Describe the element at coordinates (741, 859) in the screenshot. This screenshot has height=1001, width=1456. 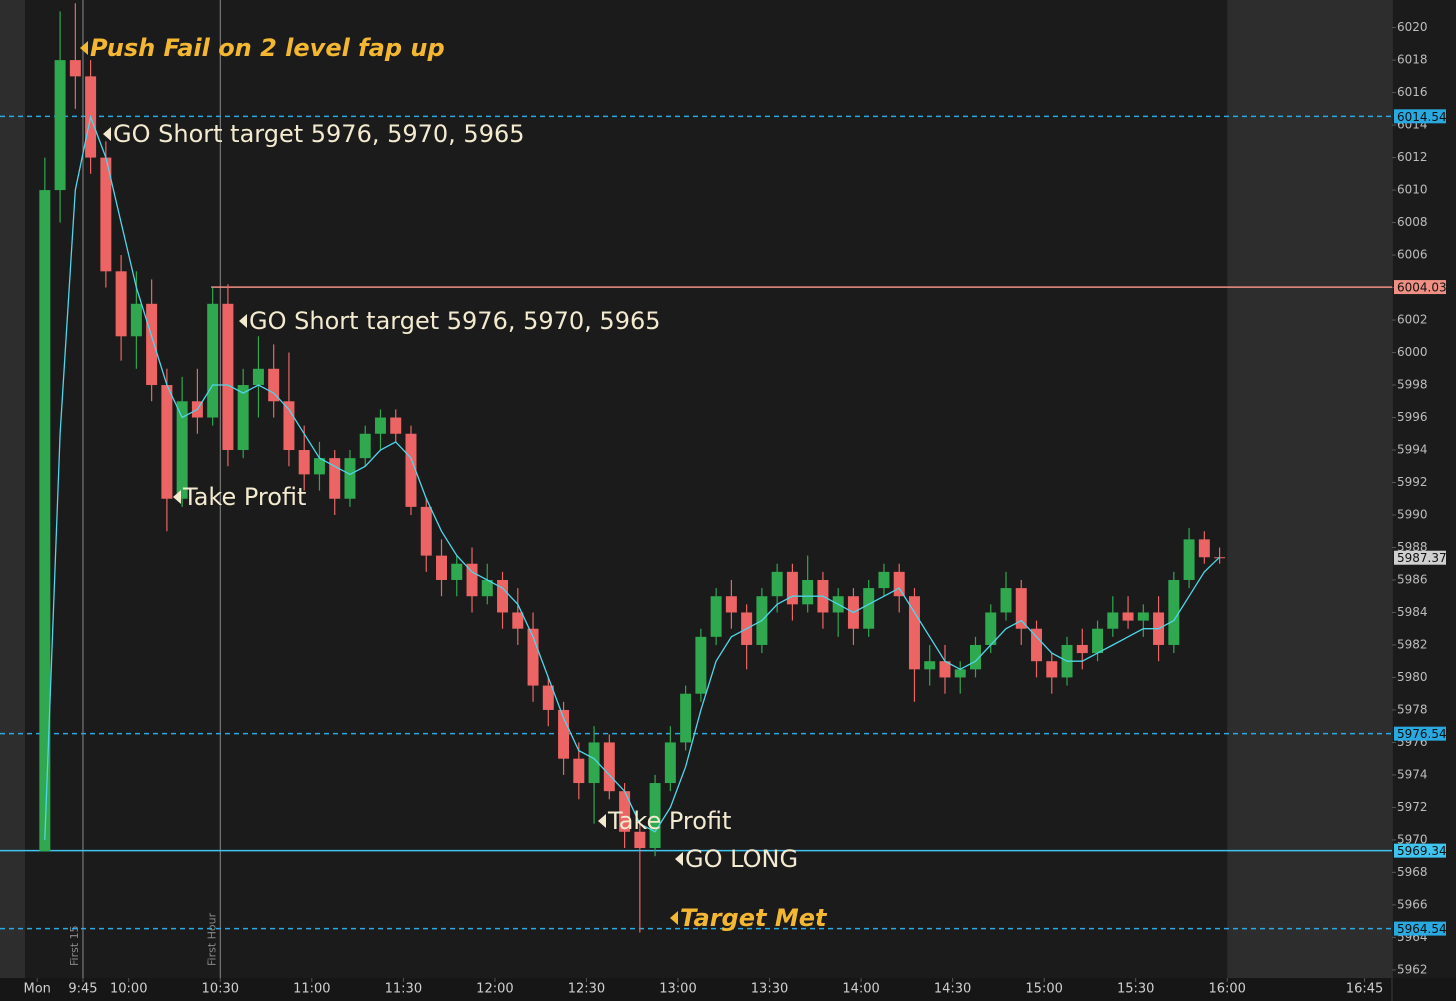
I see `annotation: GO LONG` at that location.